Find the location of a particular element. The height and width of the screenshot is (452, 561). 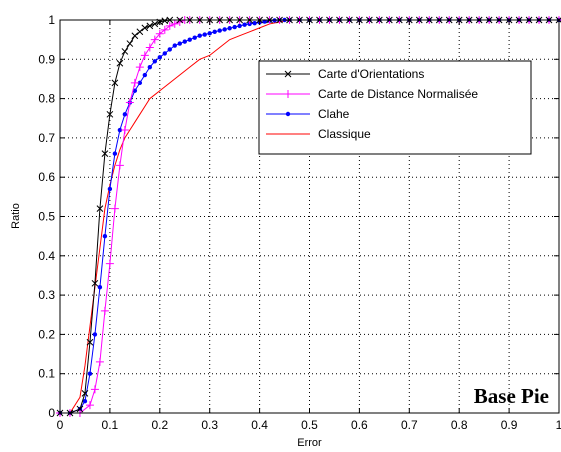

x-tick-labels: 0 0.1 0.2 0.3 0.4 0.5 0.6 0.7 0.8 0.9 1 is located at coordinates (309, 425).